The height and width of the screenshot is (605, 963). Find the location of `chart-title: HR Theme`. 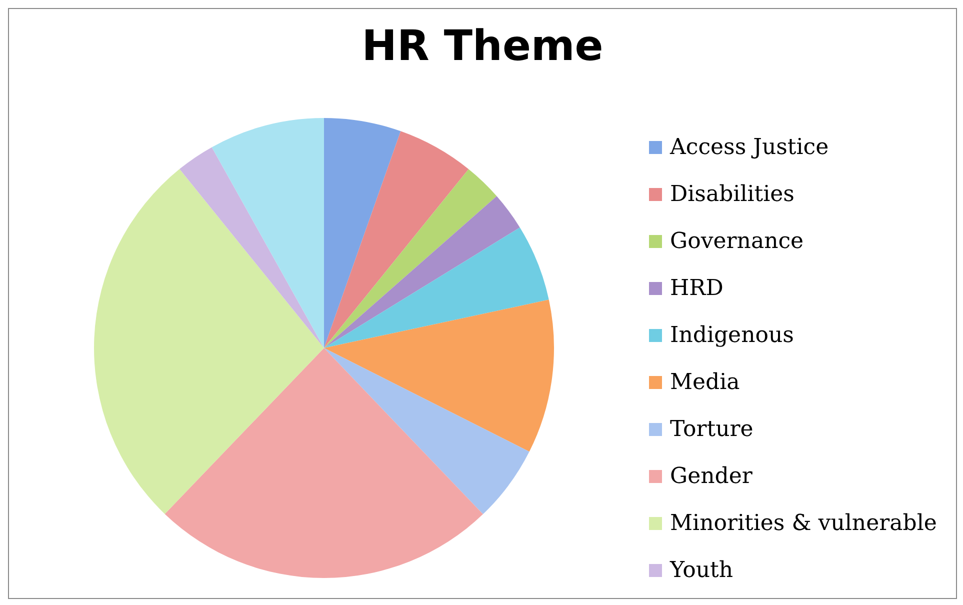

chart-title: HR Theme is located at coordinates (482, 45).